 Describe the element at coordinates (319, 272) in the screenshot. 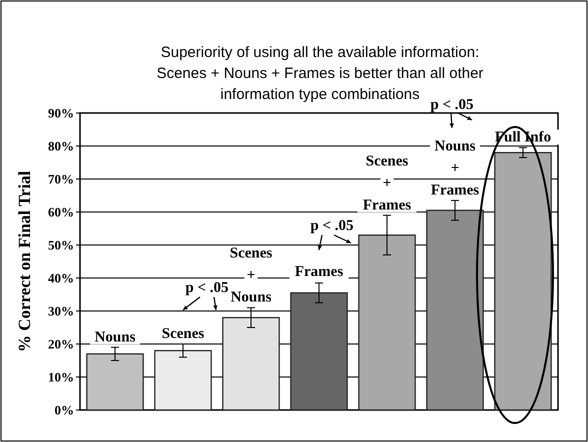

I see `x-tick-label: Frames` at that location.